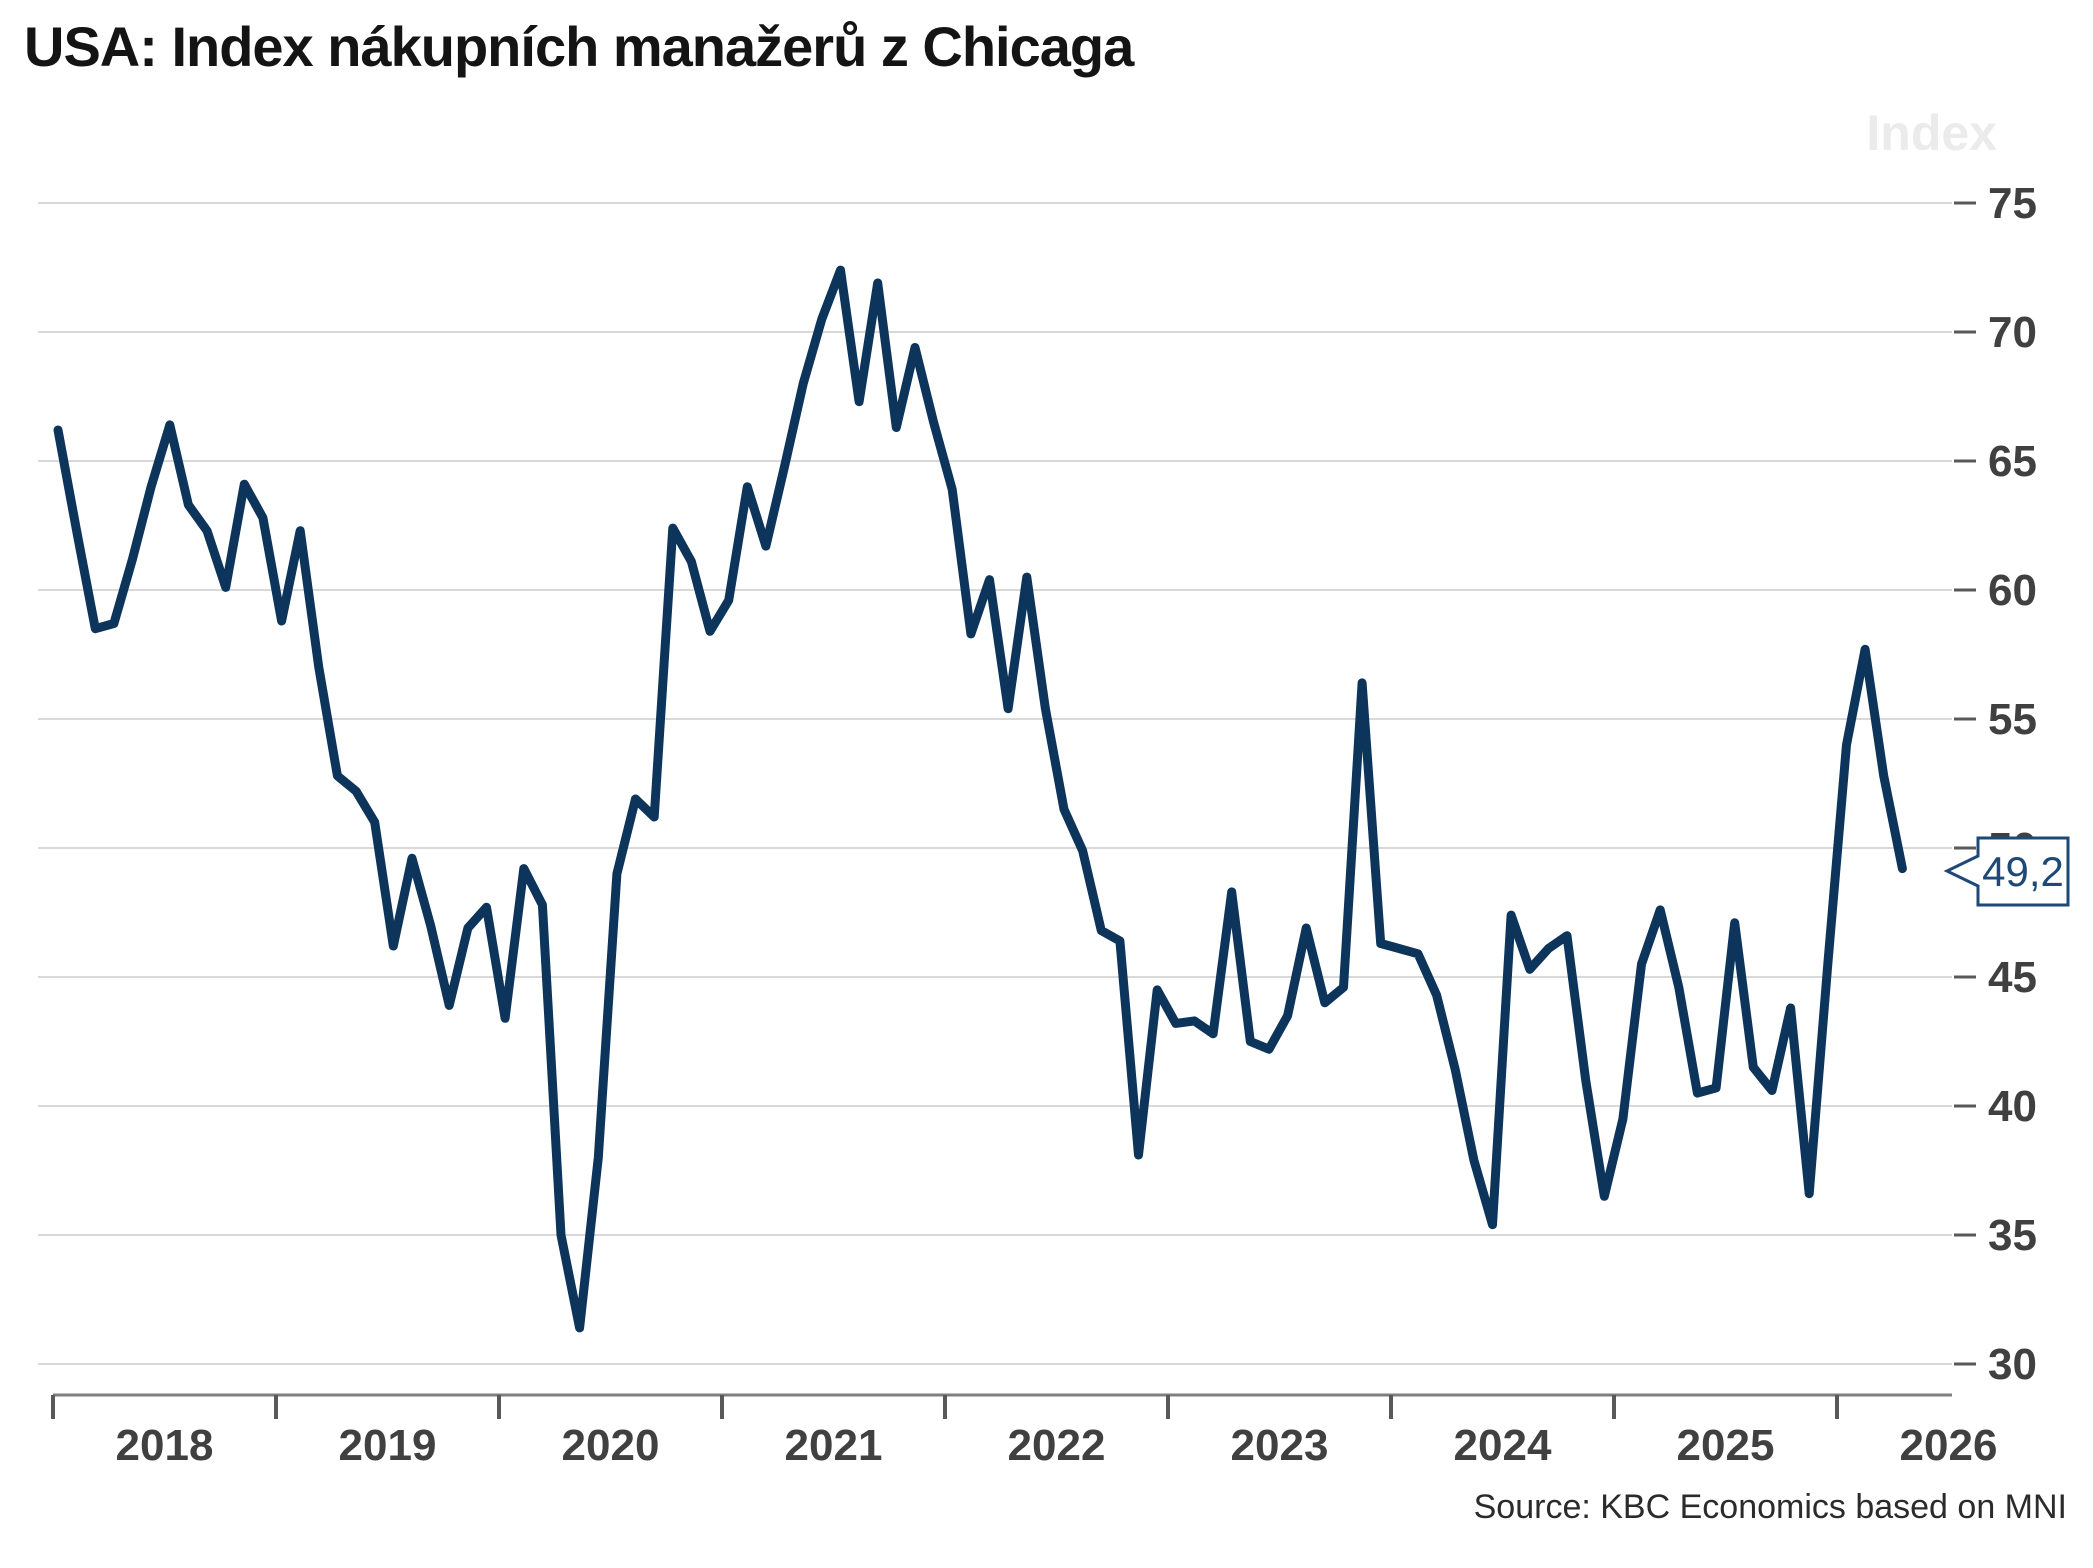 The image size is (2093, 1568). What do you see at coordinates (2012, 719) in the screenshot?
I see `y-axis-label: 55` at bounding box center [2012, 719].